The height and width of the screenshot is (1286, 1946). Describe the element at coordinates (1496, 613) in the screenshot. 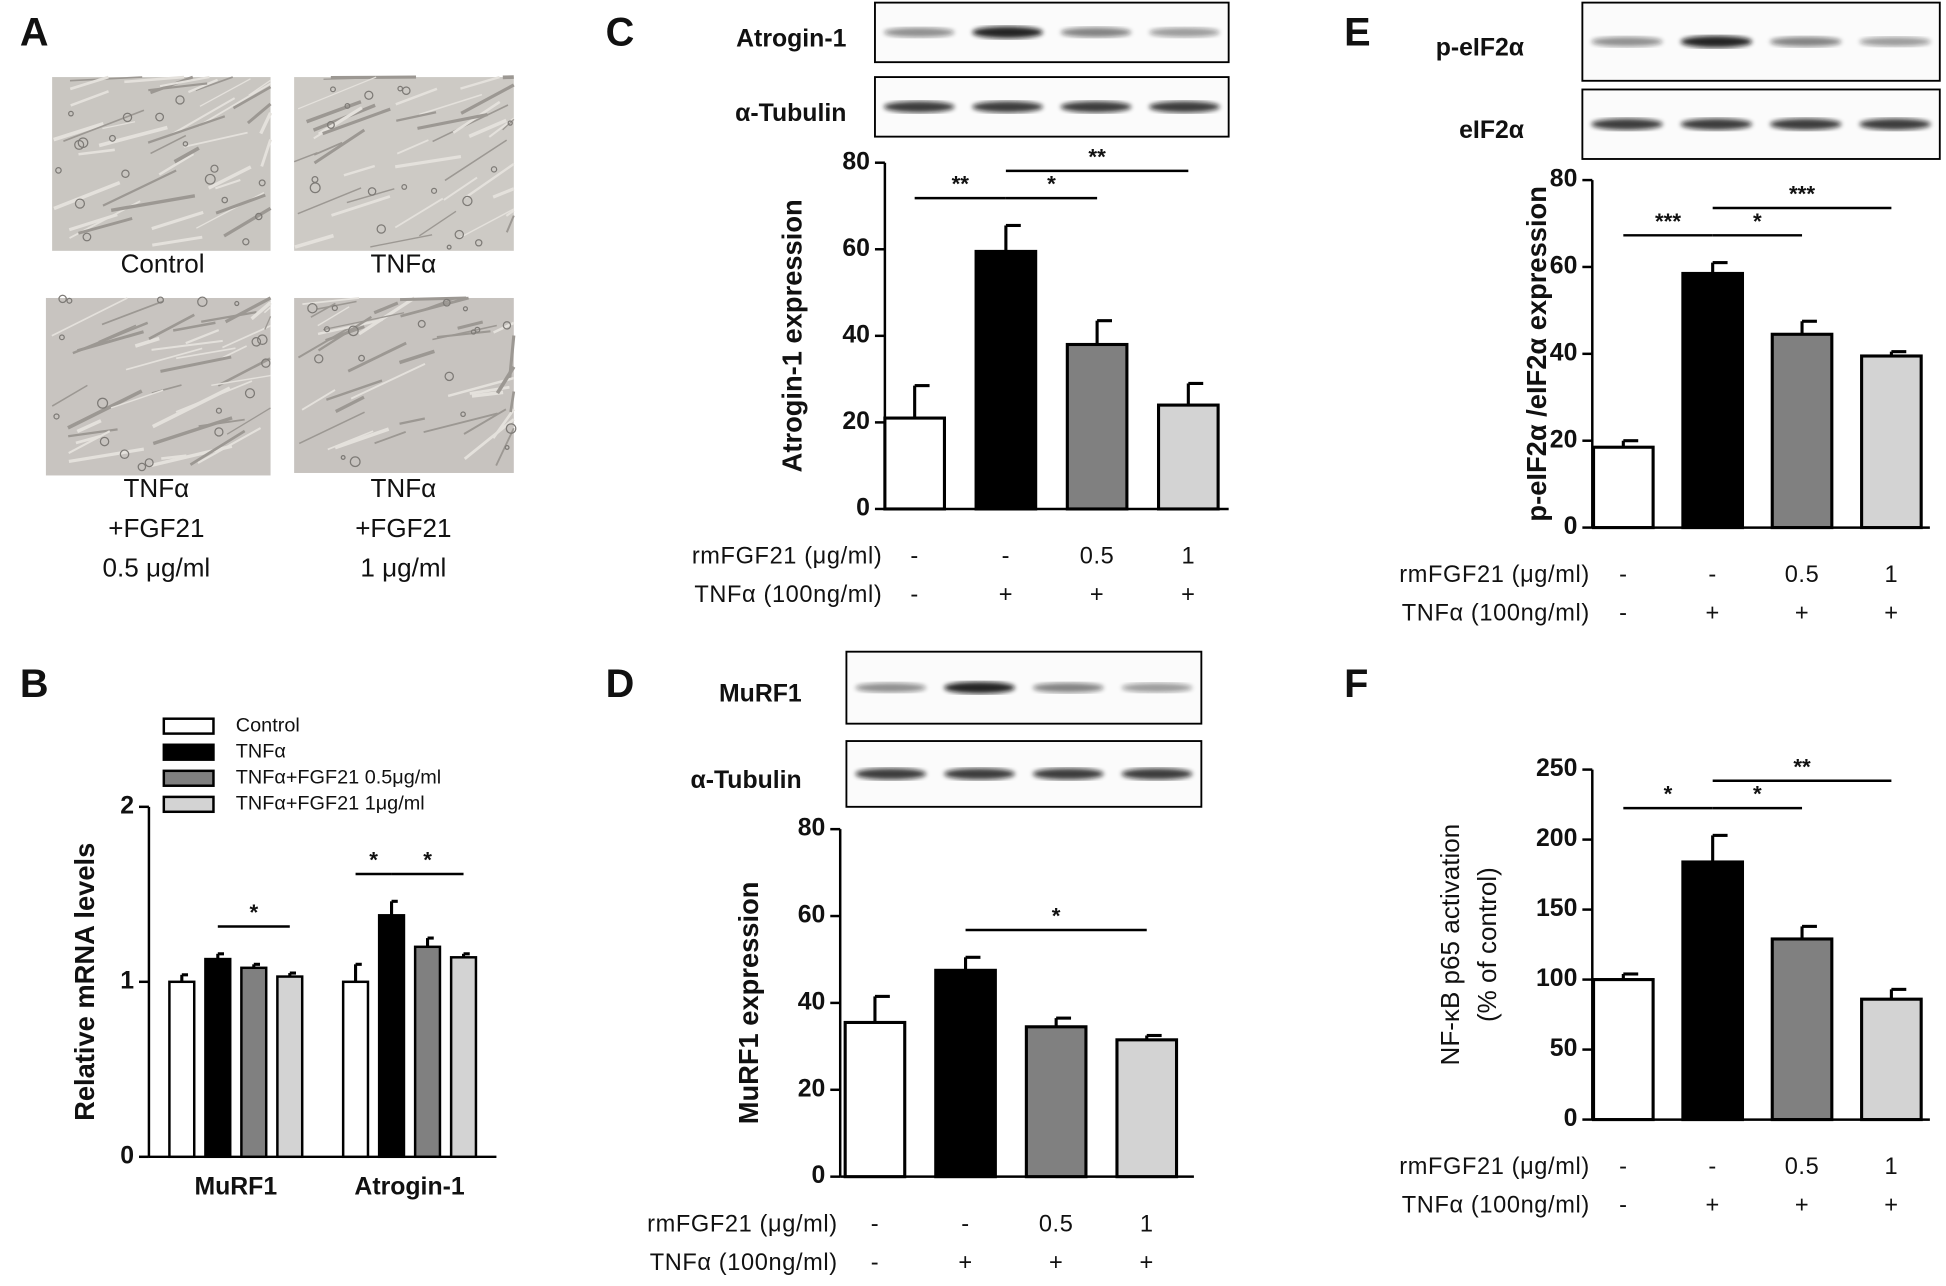

I see `condition-name: TNFα (100ng/ml)` at that location.